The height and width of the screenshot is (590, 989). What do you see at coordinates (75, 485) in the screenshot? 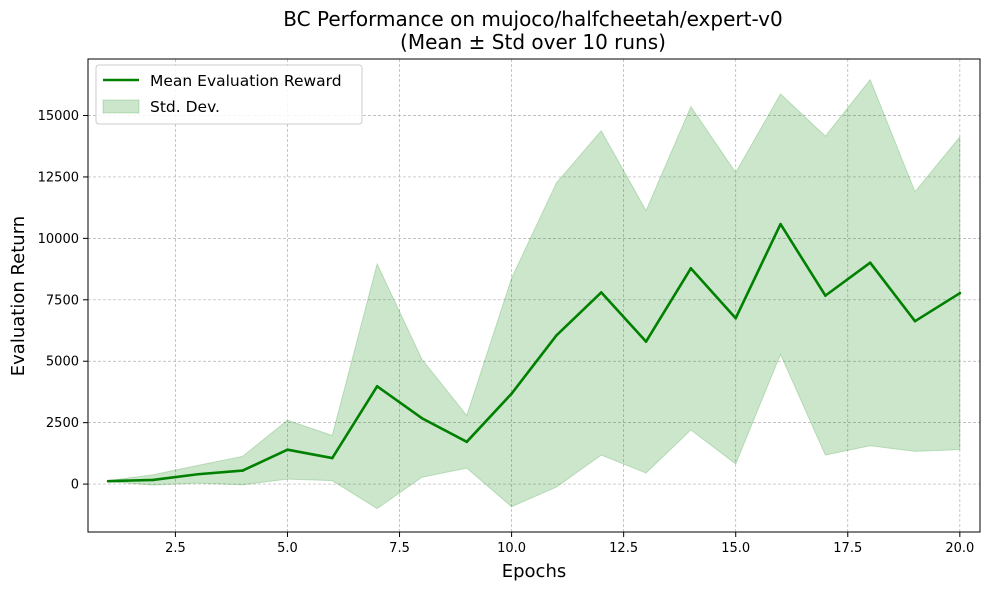
I see `y-tick-label: 0` at bounding box center [75, 485].